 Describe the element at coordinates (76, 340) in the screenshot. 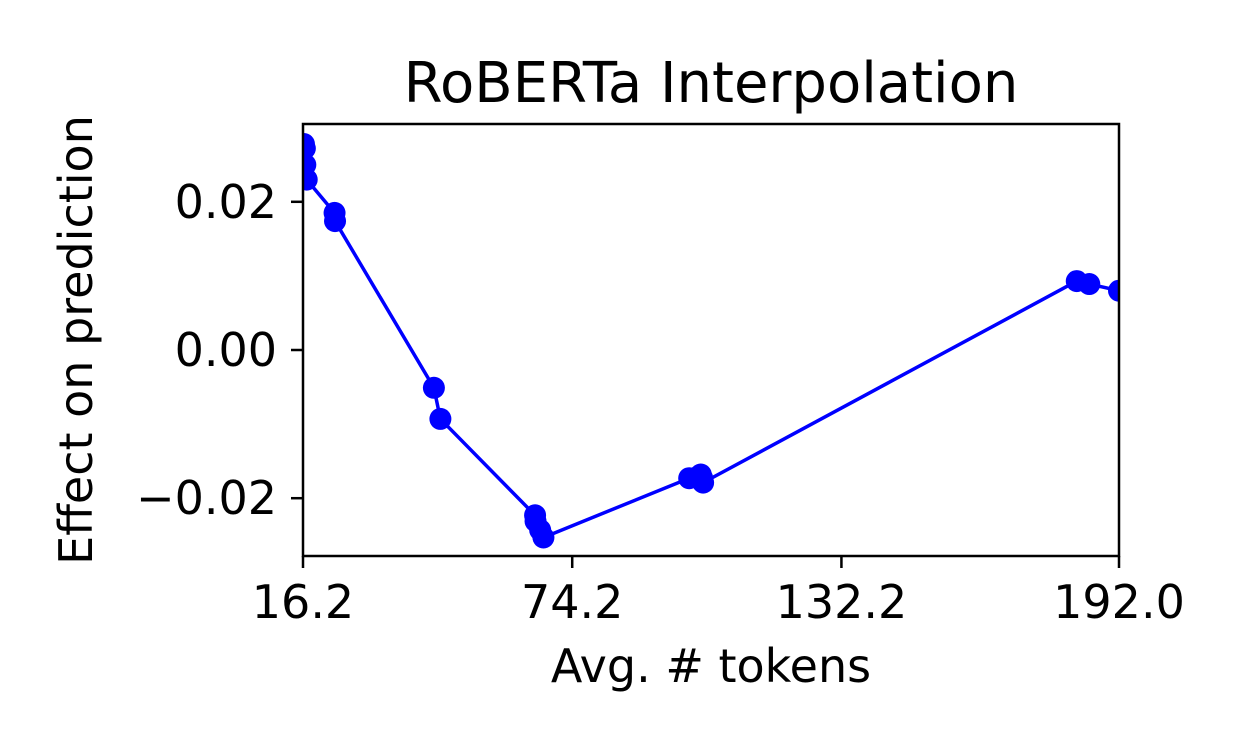

I see `y-axis-label: Effect on prediction` at that location.